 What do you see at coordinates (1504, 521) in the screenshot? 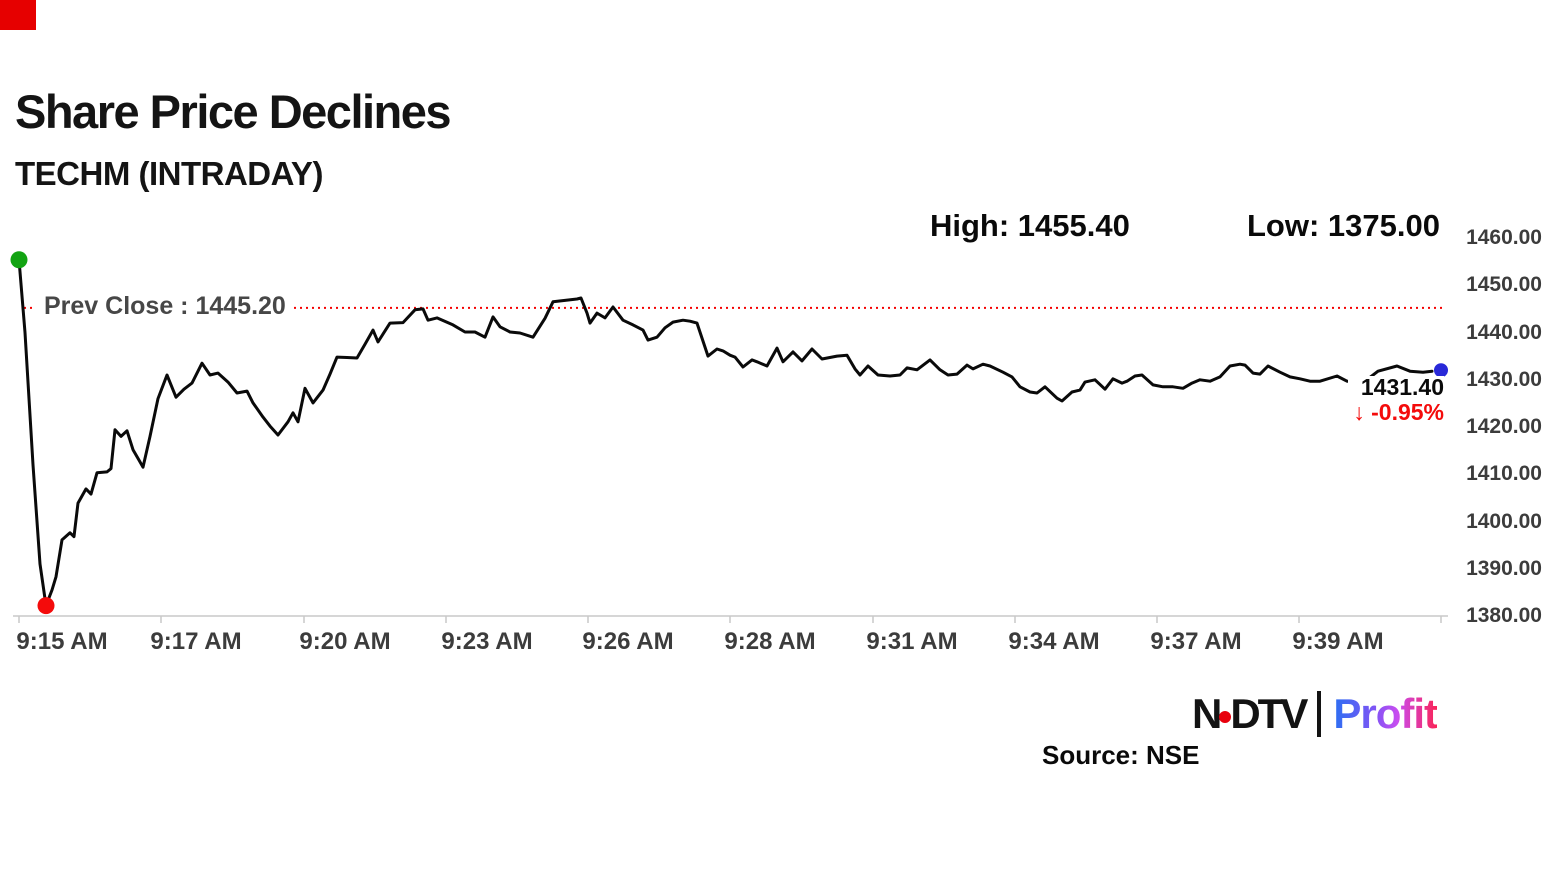
I see `y-axis-label: 1400.00` at bounding box center [1504, 521].